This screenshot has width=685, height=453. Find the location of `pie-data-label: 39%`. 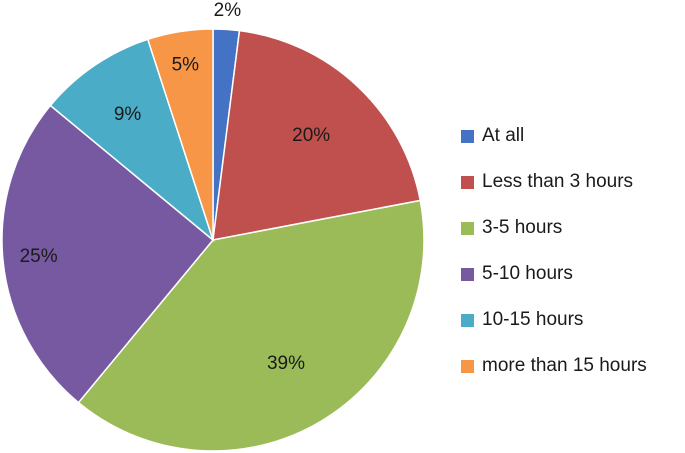

pie-data-label: 39% is located at coordinates (286, 363).